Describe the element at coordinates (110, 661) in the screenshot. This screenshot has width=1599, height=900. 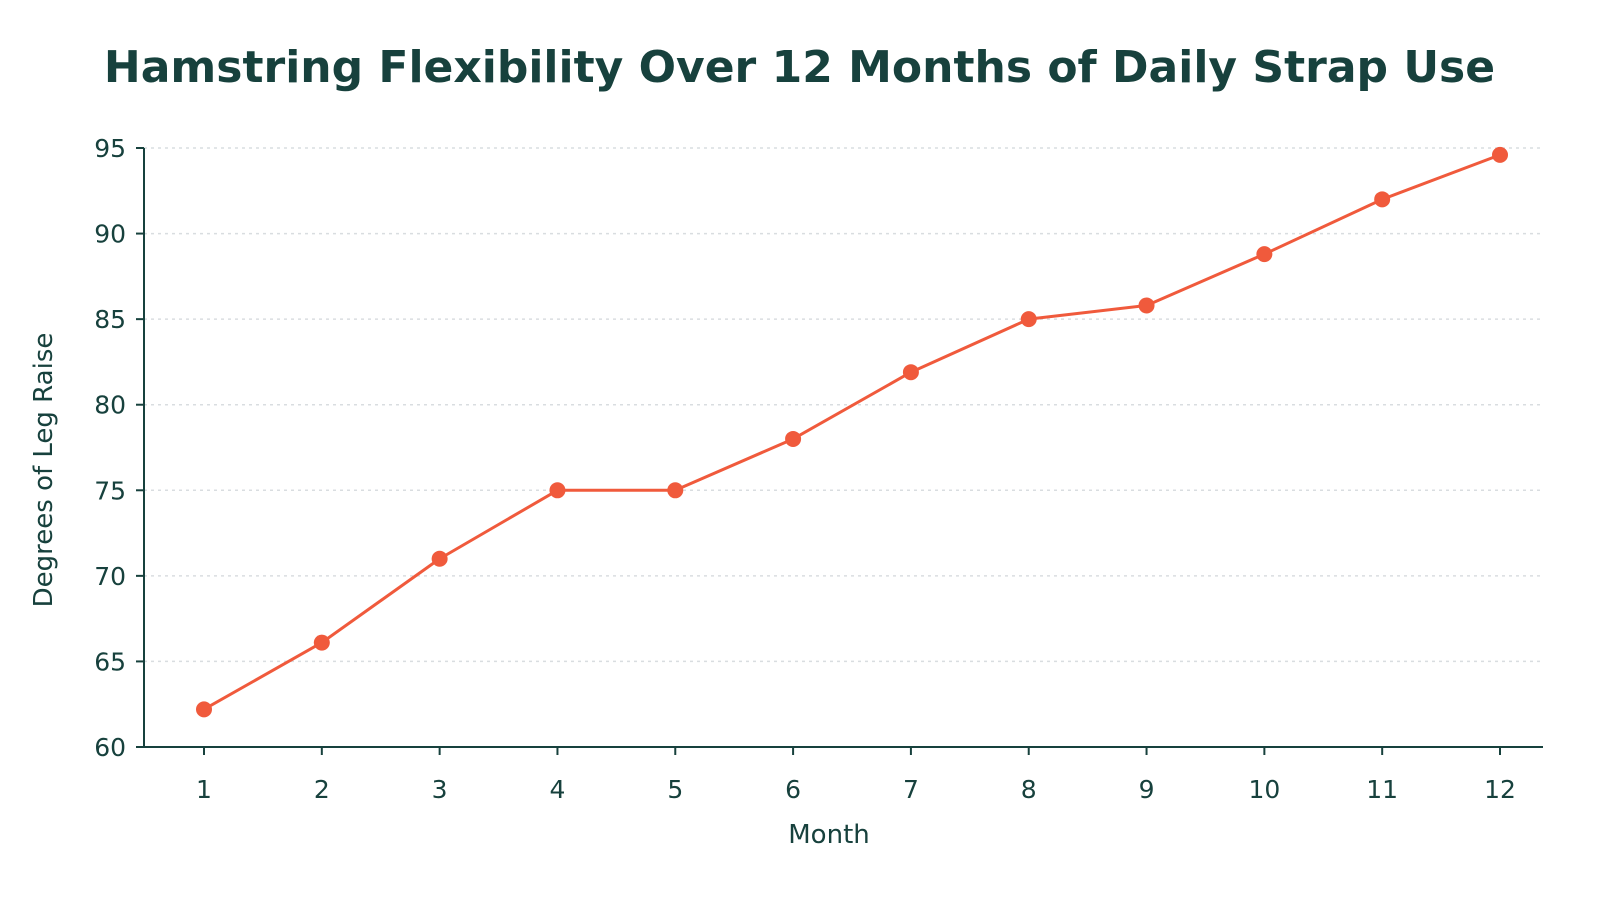
I see `y-tick-label-65: 65` at that location.